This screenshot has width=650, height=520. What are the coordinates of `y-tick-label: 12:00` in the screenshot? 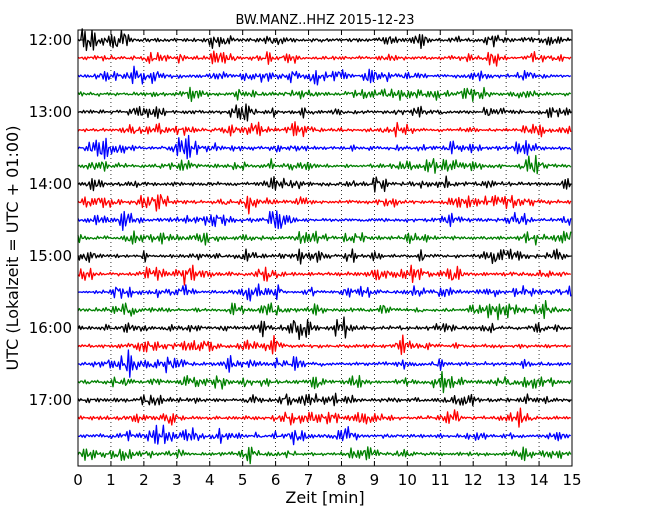 It's located at (50, 40).